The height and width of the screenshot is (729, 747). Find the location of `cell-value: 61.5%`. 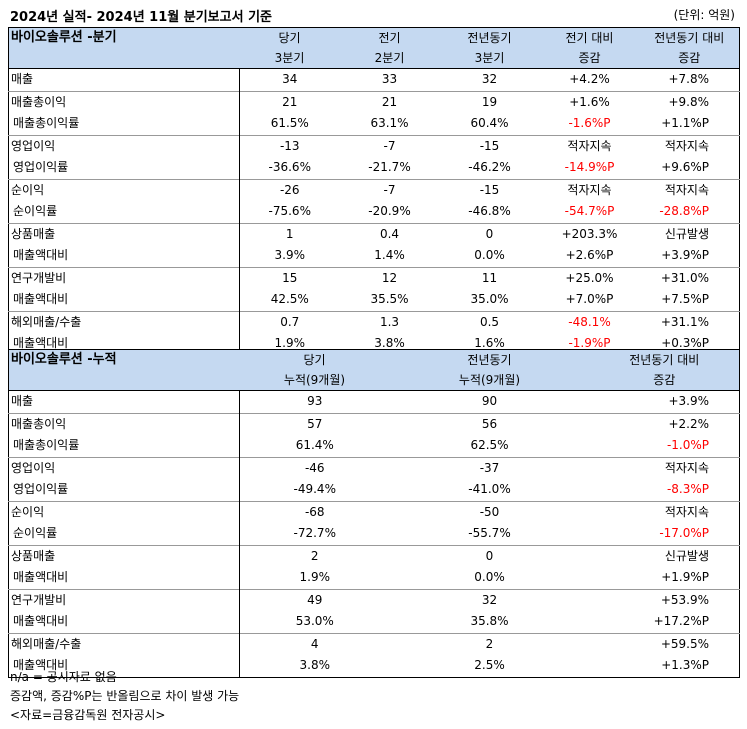

cell-value: 61.5% is located at coordinates (289, 123).